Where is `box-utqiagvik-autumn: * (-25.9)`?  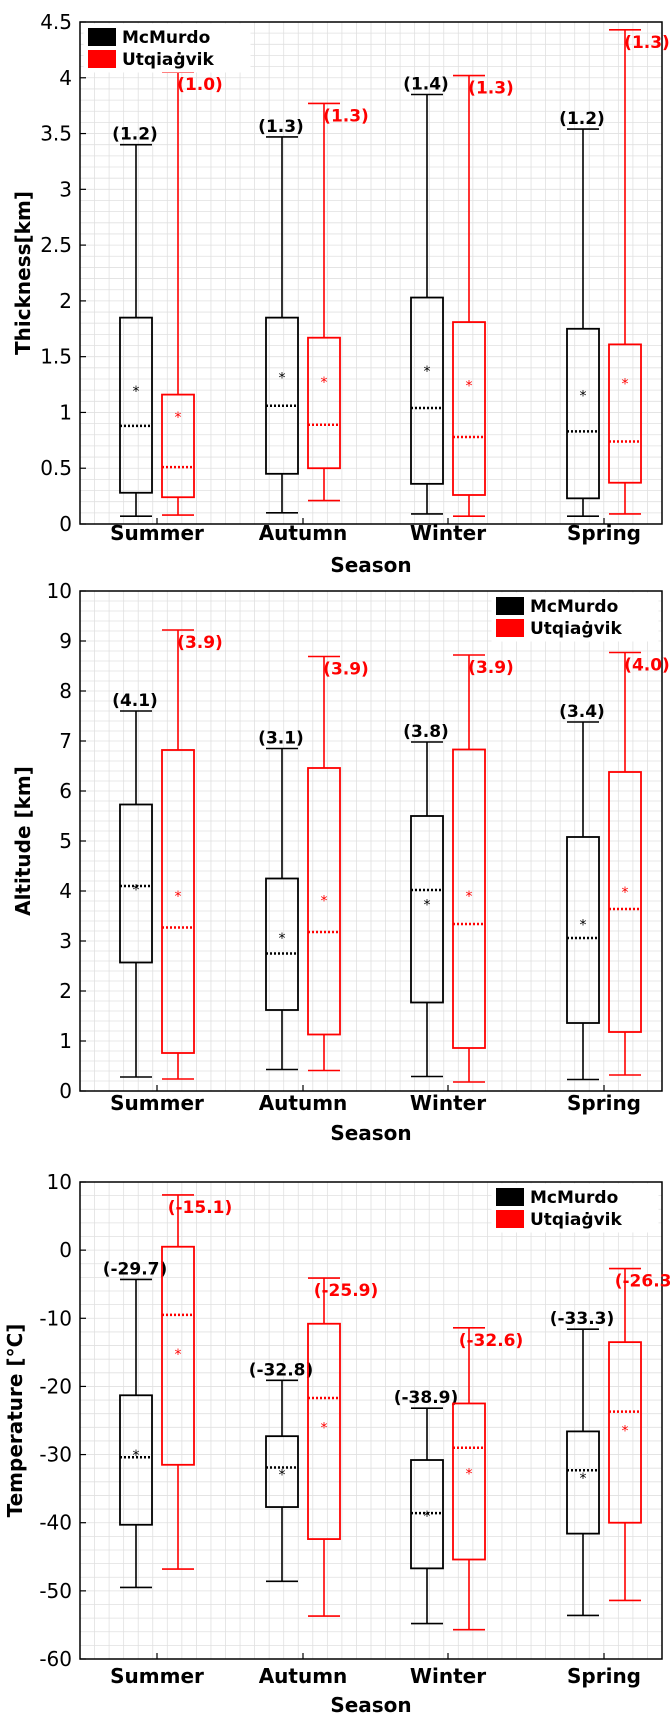 box-utqiagvik-autumn: * (-25.9) is located at coordinates (343, 1447).